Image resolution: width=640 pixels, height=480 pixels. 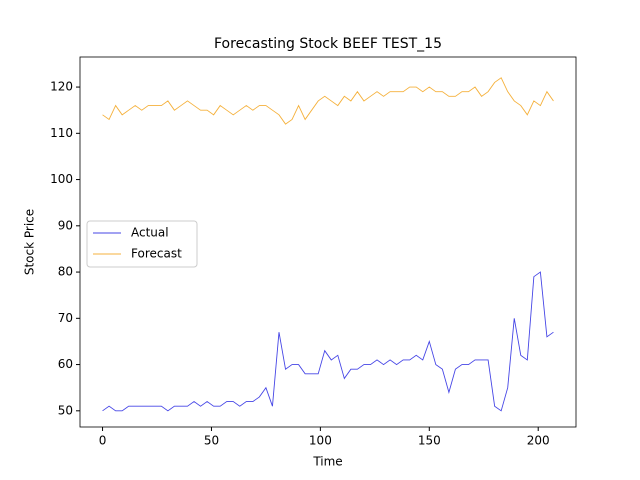 I want to click on y-axis-label: Stock Price, so click(x=30, y=242).